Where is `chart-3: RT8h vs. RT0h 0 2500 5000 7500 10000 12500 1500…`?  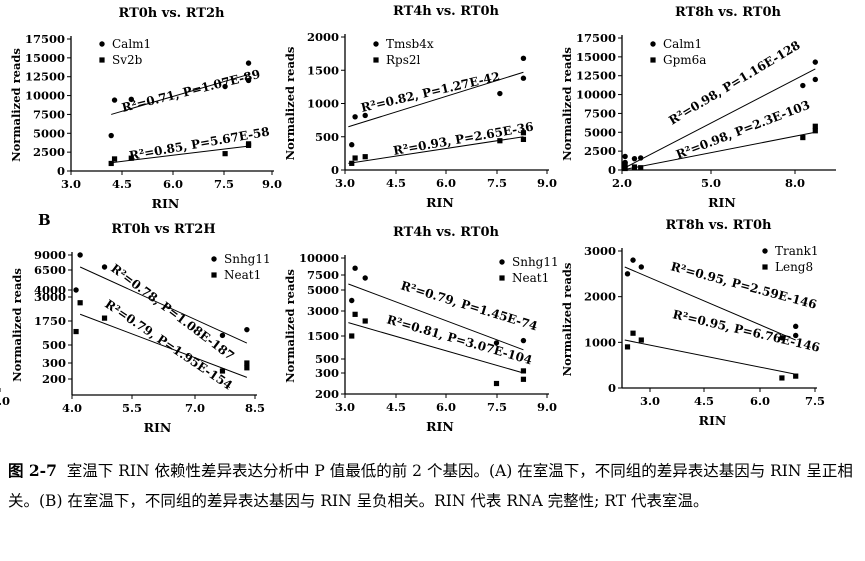 chart-3: RT8h vs. RT0h 0 2500 5000 7500 10000 12500 1500… is located at coordinates (698, 107).